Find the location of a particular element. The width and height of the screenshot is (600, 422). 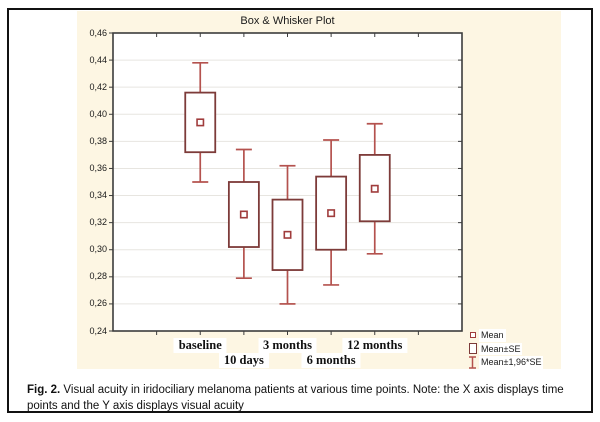

legend-item-ci-whisker: Mean±1,96*SE is located at coordinates (505, 362).